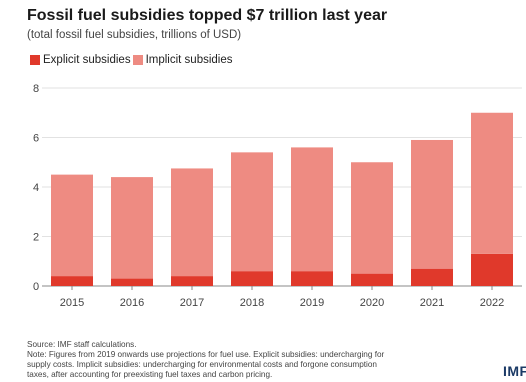 Image resolution: width=526 pixels, height=382 pixels. I want to click on bar-implicit-2021, so click(432, 204).